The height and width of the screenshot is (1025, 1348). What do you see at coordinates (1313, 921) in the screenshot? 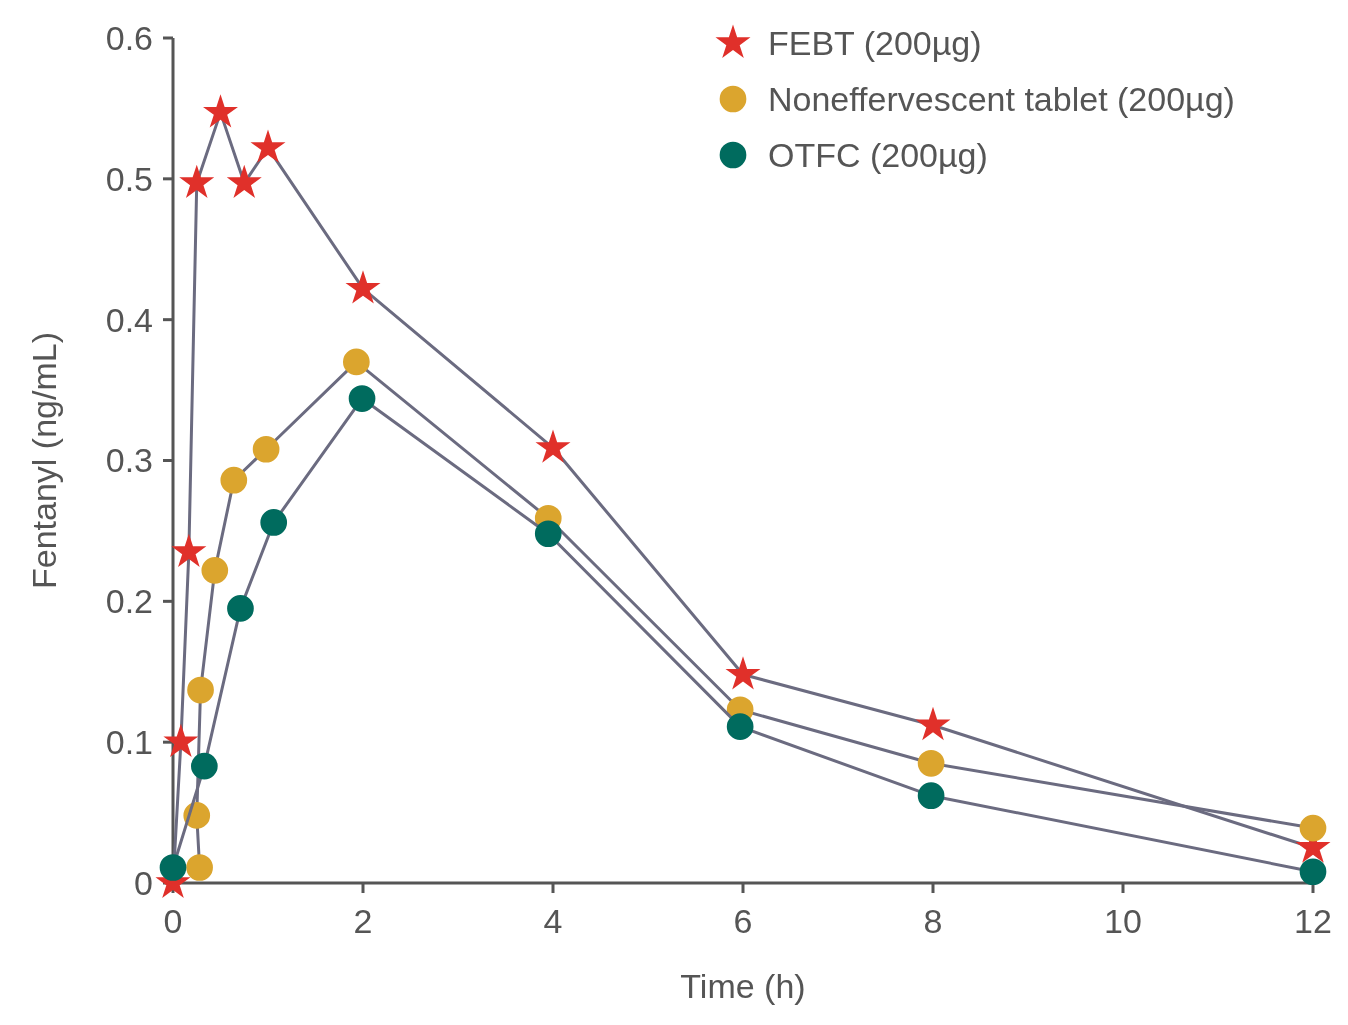
I see `x-tick-label: 12` at bounding box center [1313, 921].